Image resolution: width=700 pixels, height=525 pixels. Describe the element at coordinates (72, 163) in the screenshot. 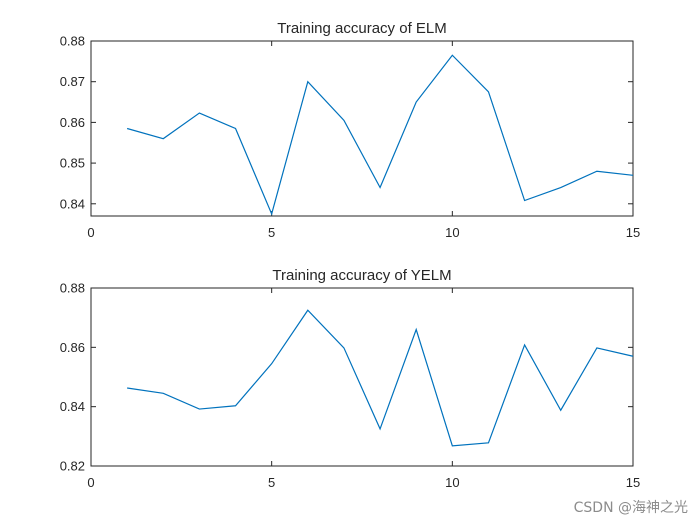

I see `y-tick-label: 0.85` at that location.